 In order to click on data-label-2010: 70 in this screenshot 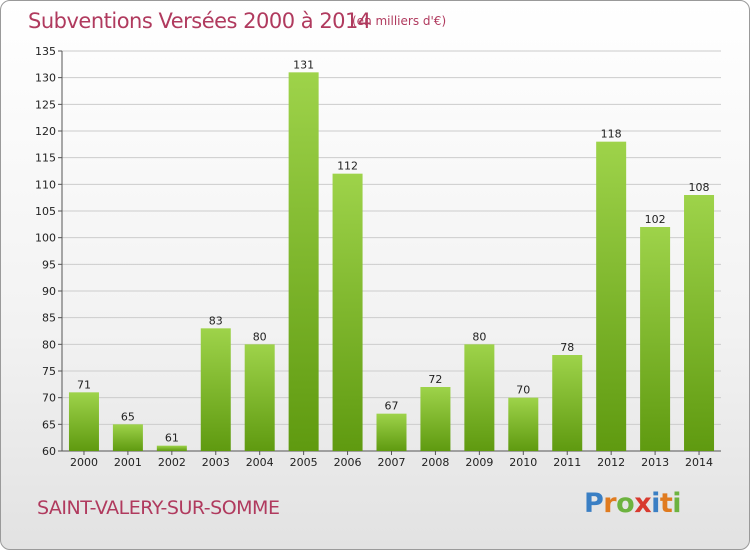, I will do `click(523, 390)`.